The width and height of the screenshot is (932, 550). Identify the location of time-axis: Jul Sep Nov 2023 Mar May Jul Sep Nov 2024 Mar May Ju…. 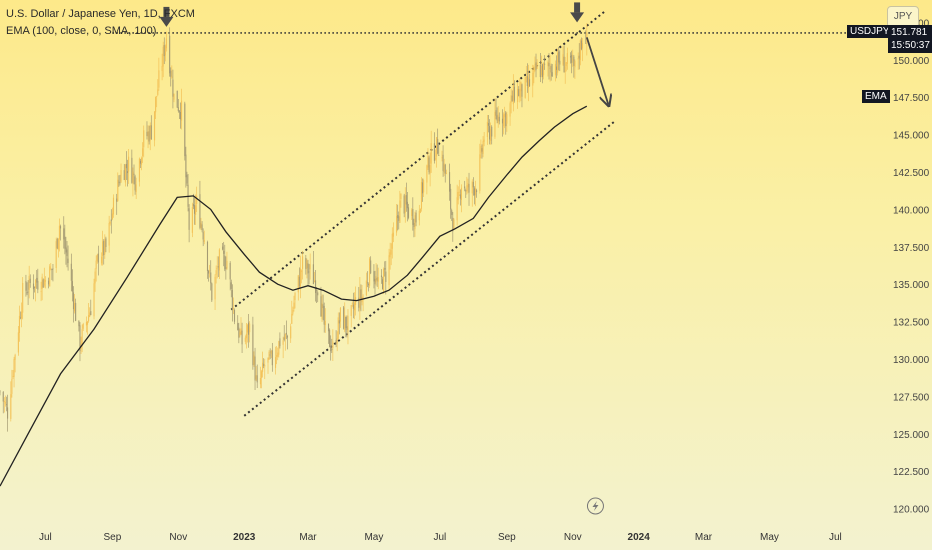
(442, 537).